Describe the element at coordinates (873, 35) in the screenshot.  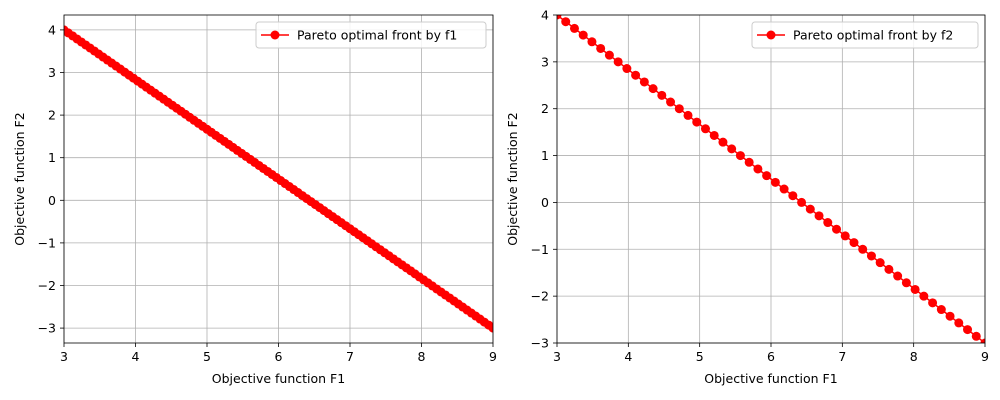
I see `legend-label: Pareto optimal front by f2` at that location.